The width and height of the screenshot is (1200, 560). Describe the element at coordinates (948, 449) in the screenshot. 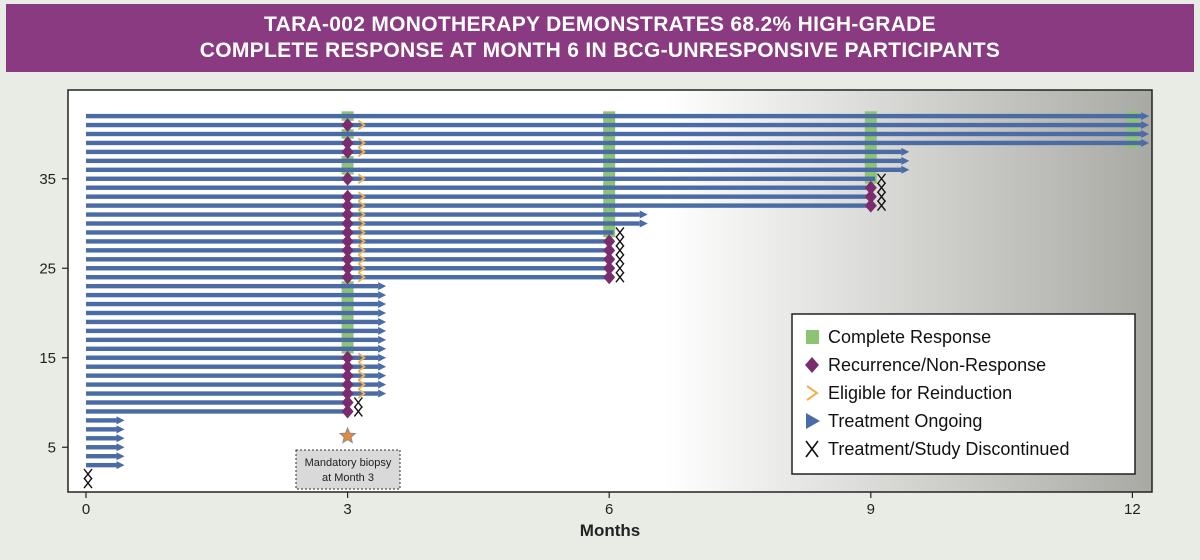

I see `legend-label: Treatment/Study Discontinued` at that location.